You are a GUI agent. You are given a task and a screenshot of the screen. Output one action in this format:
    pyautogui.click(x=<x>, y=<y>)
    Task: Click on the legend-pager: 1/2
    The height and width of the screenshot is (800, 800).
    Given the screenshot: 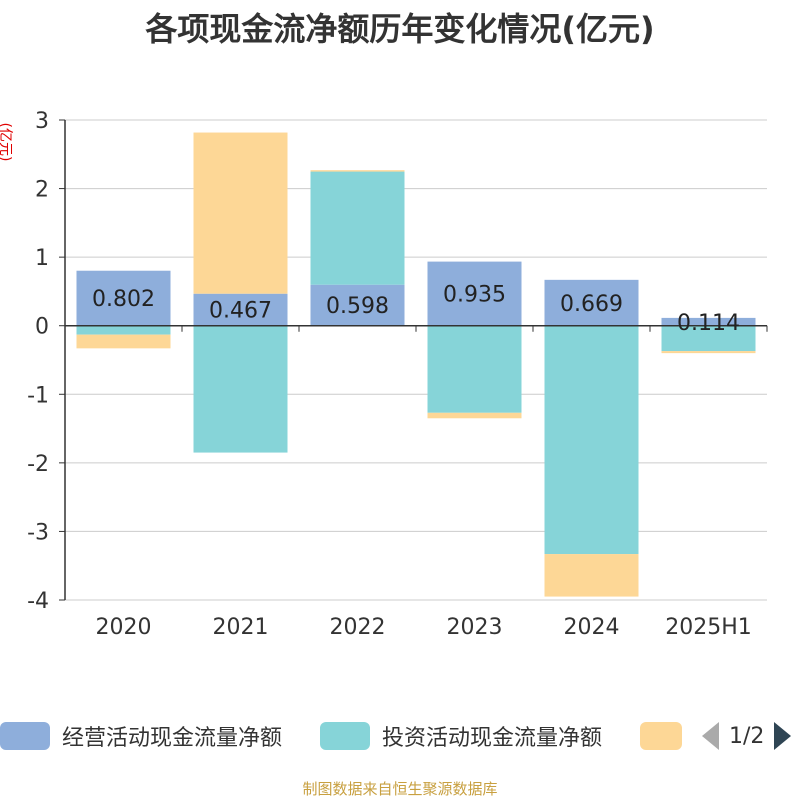 What is the action you would take?
    pyautogui.click(x=747, y=736)
    